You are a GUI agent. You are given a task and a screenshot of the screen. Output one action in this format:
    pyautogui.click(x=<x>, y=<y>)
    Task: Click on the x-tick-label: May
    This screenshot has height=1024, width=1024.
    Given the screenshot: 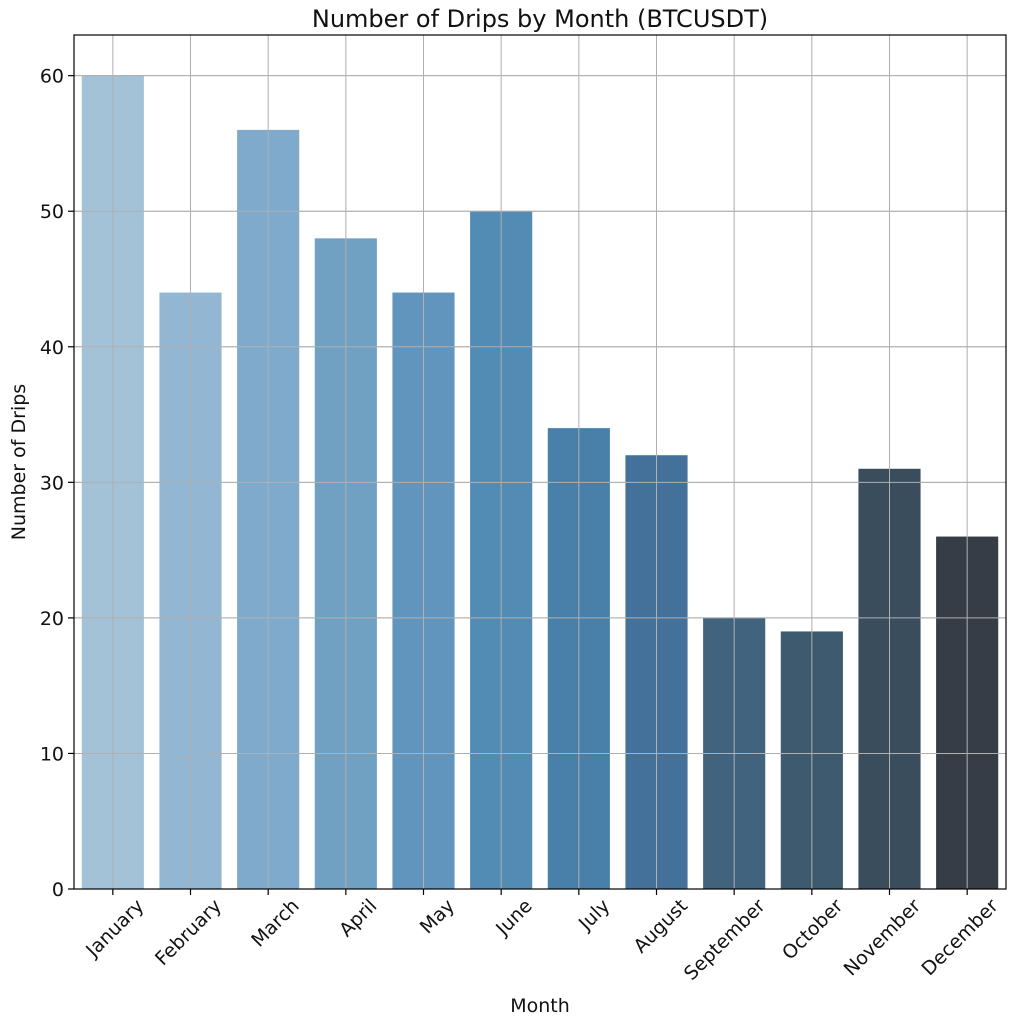 What is the action you would take?
    pyautogui.click(x=437, y=916)
    